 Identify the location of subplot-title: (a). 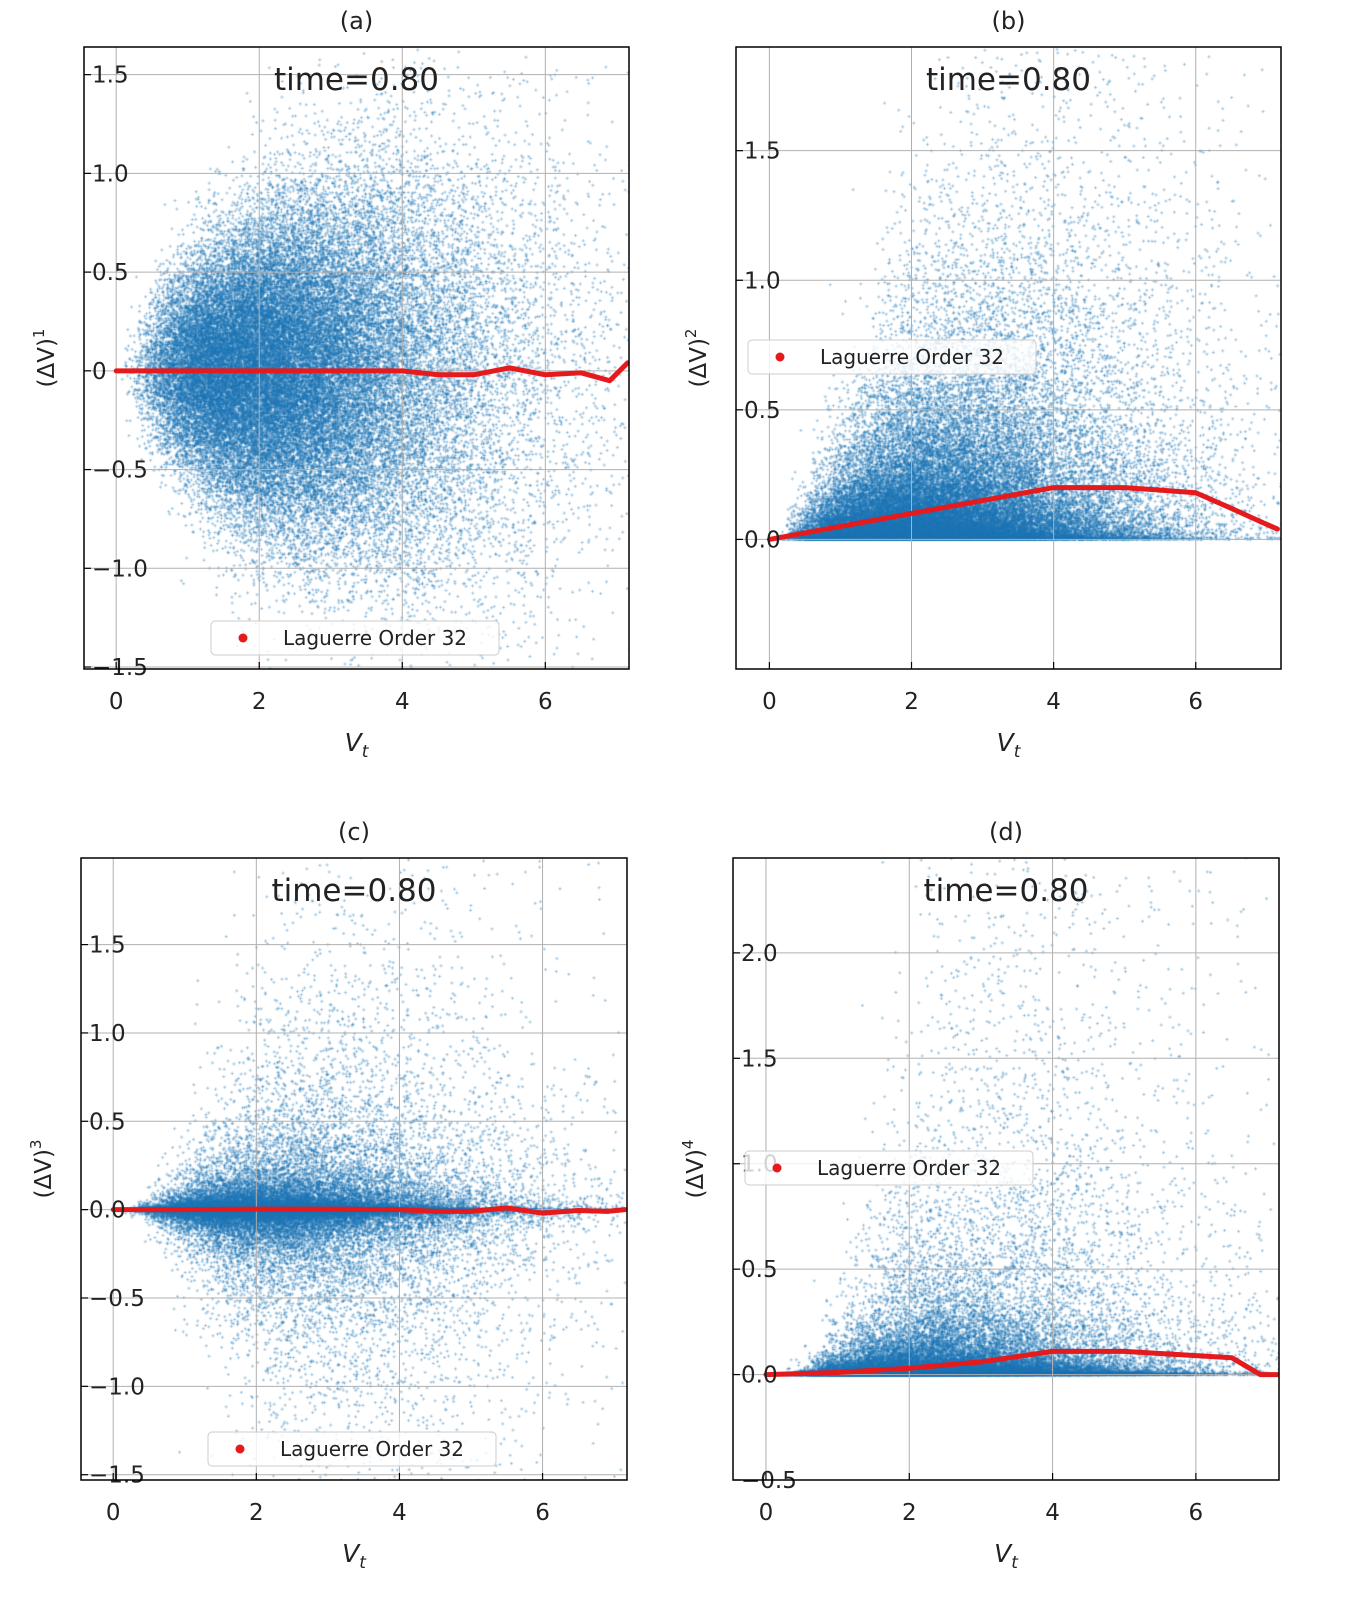
(356, 21).